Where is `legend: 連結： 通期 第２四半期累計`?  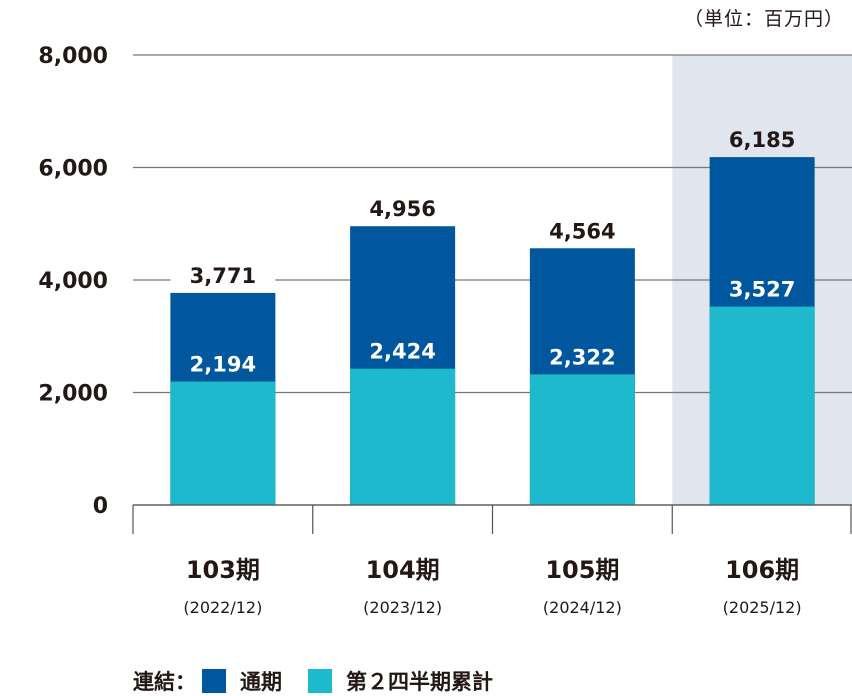 legend: 連結： 通期 第２四半期累計 is located at coordinates (323, 681).